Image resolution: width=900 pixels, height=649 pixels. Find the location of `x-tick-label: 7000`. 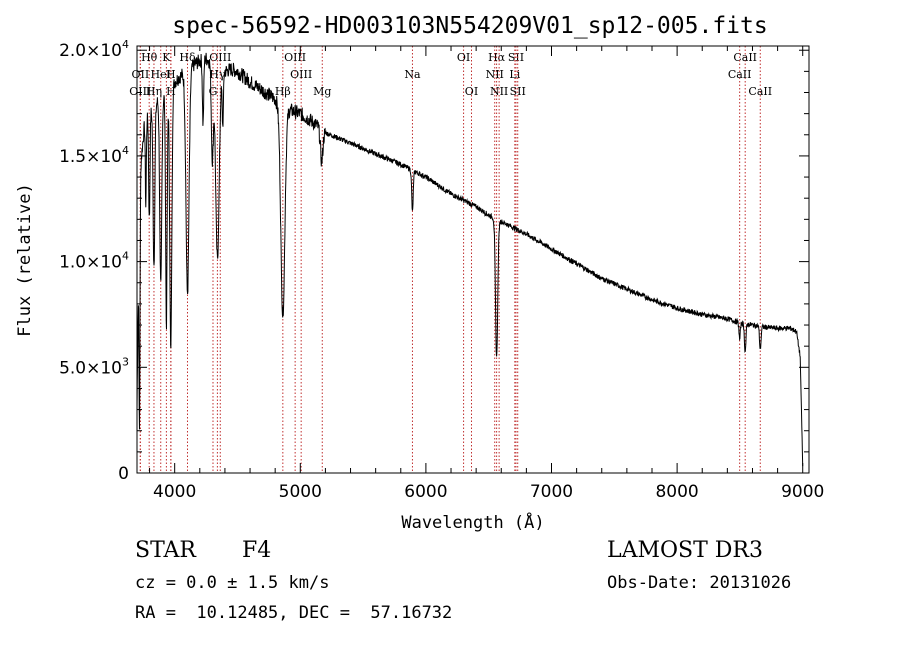

x-tick-label: 7000 is located at coordinates (551, 492).